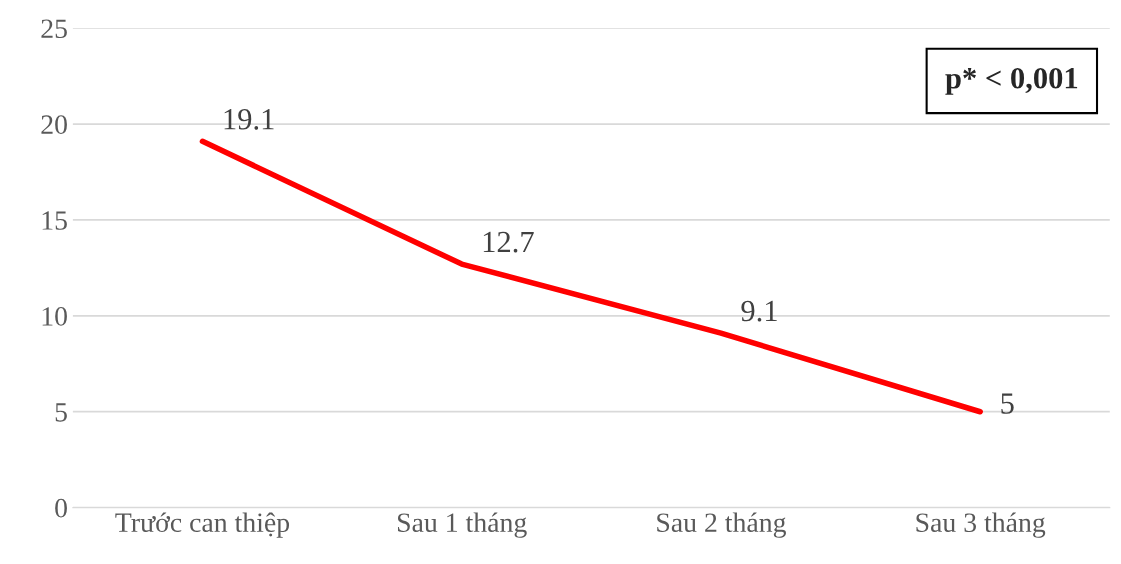 The height and width of the screenshot is (564, 1121). I want to click on data-label: 5, so click(1007, 403).